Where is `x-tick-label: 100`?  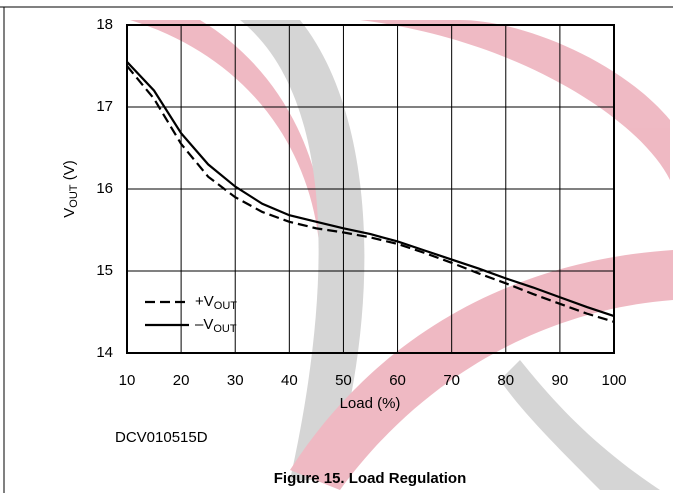
x-tick-label: 100 is located at coordinates (613, 380).